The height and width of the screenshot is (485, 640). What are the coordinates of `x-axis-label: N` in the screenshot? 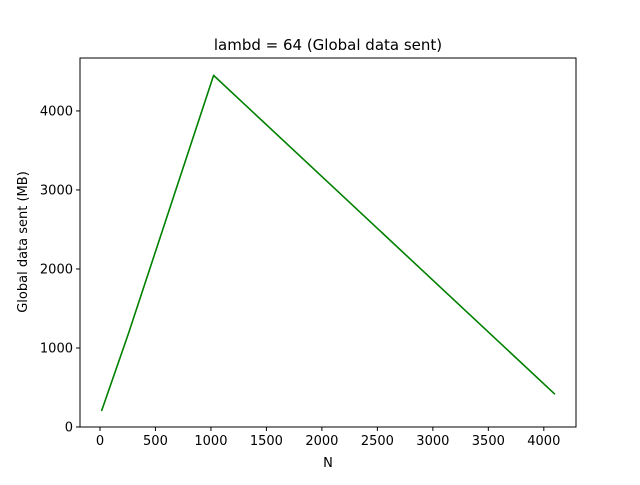 It's located at (328, 463).